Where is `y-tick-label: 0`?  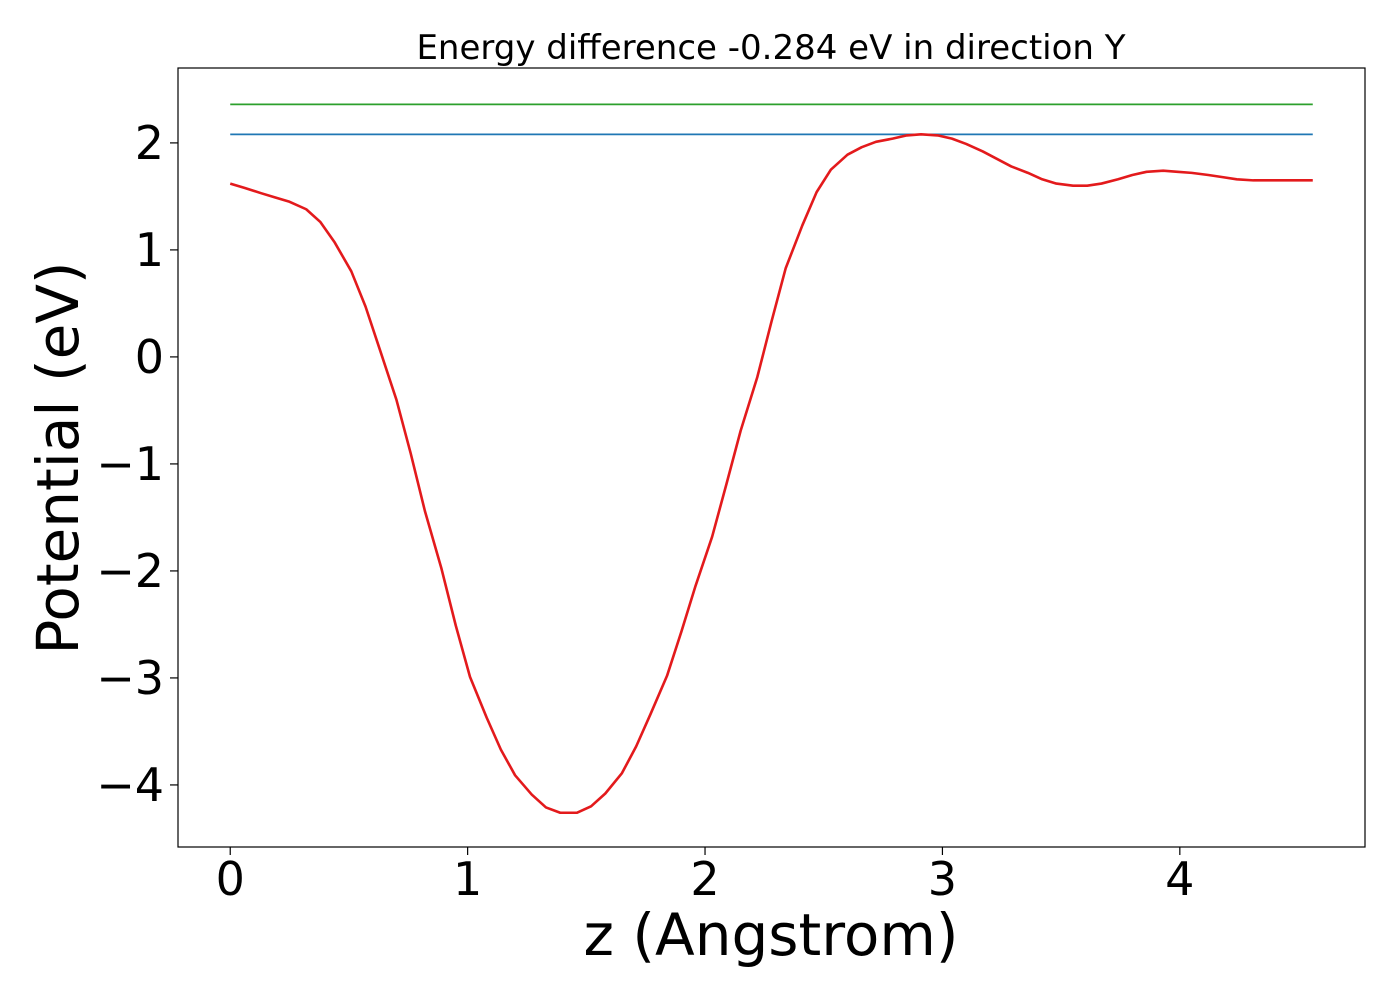
y-tick-label: 0 is located at coordinates (149, 357).